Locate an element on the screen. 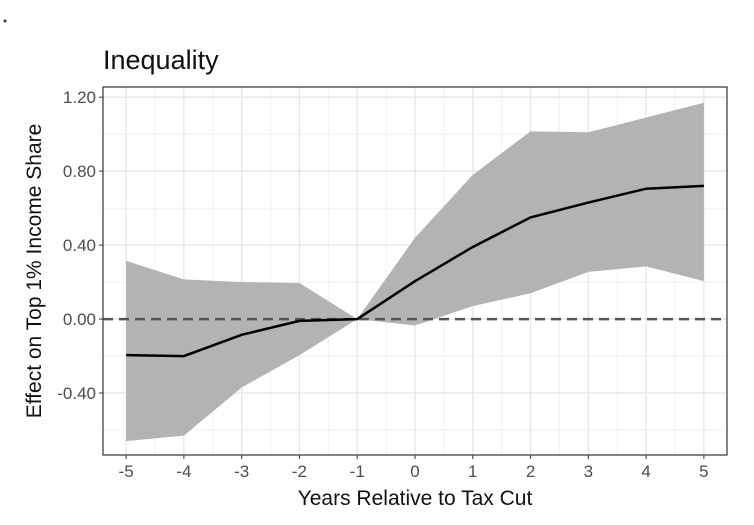  y-tick-label: 0.00 is located at coordinates (79, 319).